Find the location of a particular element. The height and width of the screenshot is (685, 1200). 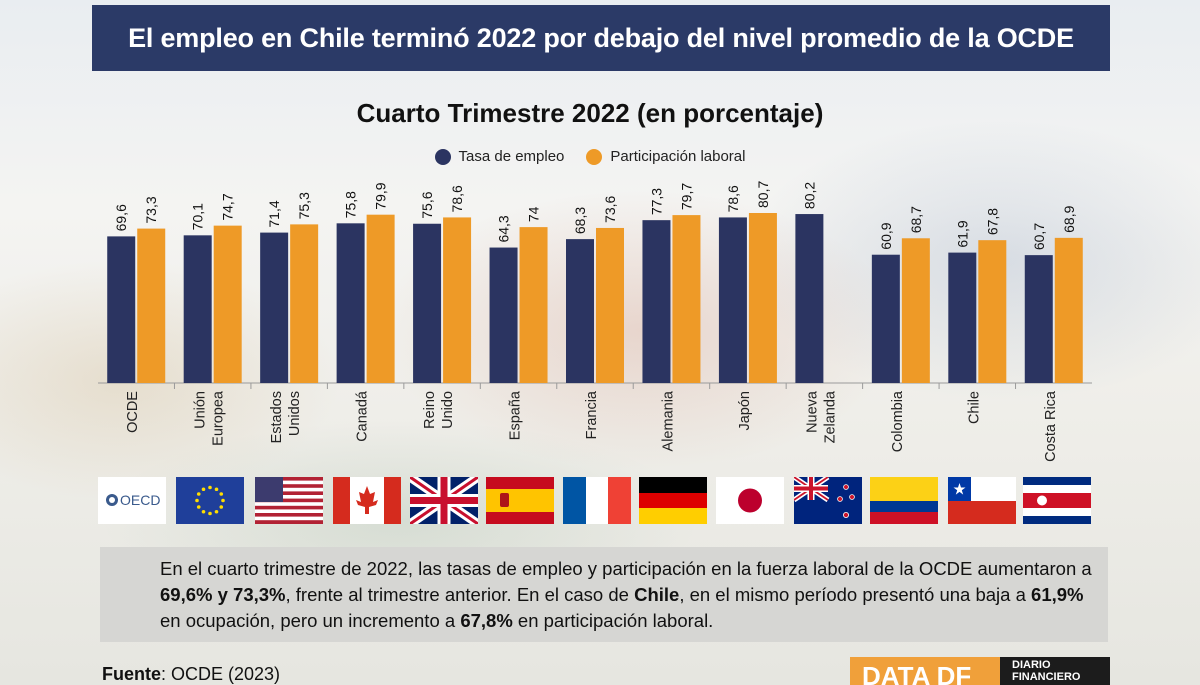

chart-title: Cuarto Trimestre 2022 (en porcentaje) is located at coordinates (590, 113).